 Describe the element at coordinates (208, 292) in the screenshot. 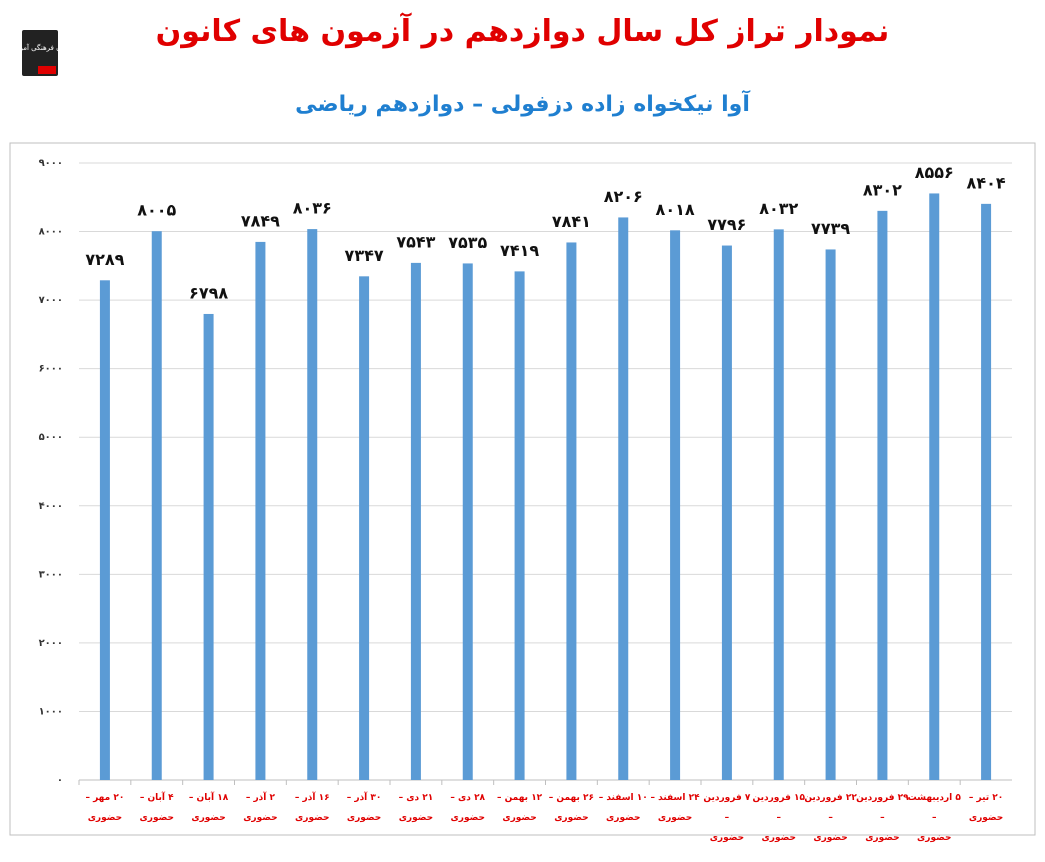

I see `value-label: ۶۷۹۸` at that location.